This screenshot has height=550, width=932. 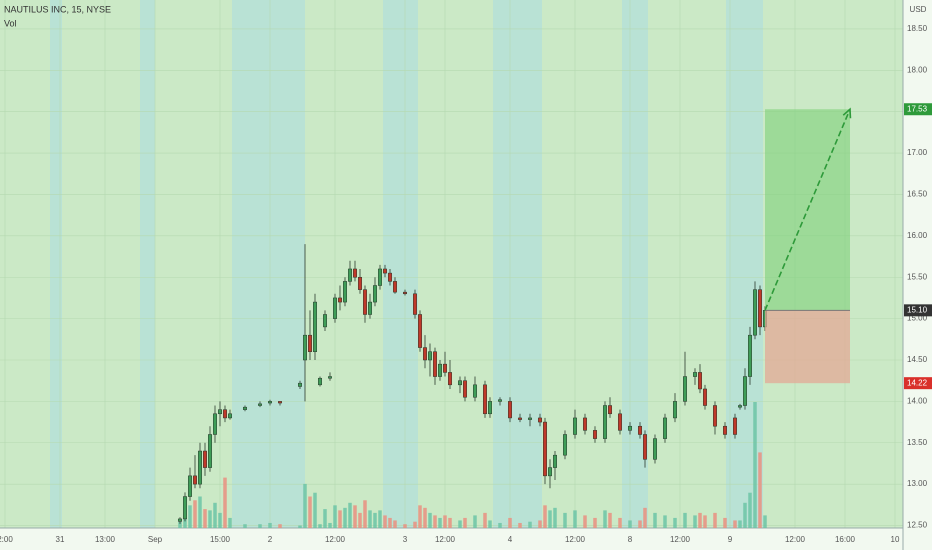 I want to click on x-tick-label: 31, so click(x=60, y=539).